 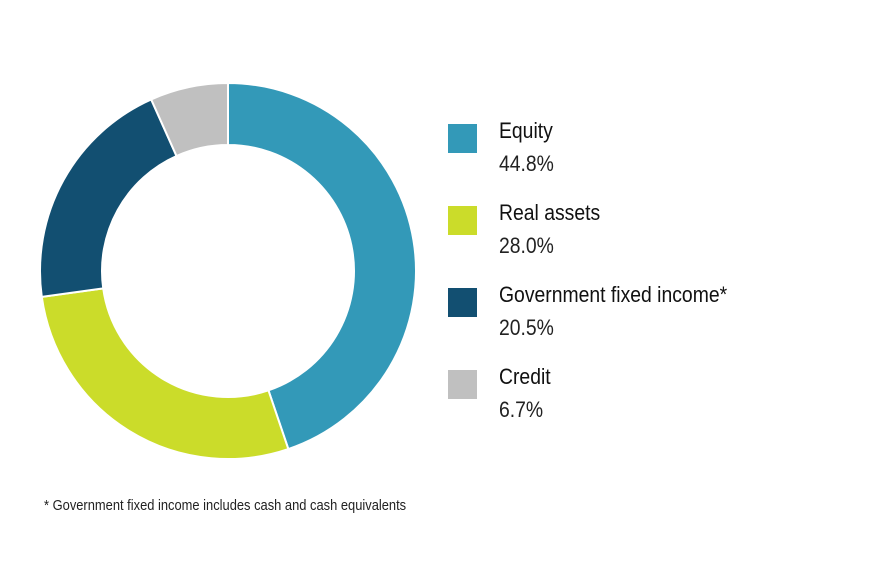 What do you see at coordinates (550, 212) in the screenshot?
I see `legend-label-real-assets: Real assets` at bounding box center [550, 212].